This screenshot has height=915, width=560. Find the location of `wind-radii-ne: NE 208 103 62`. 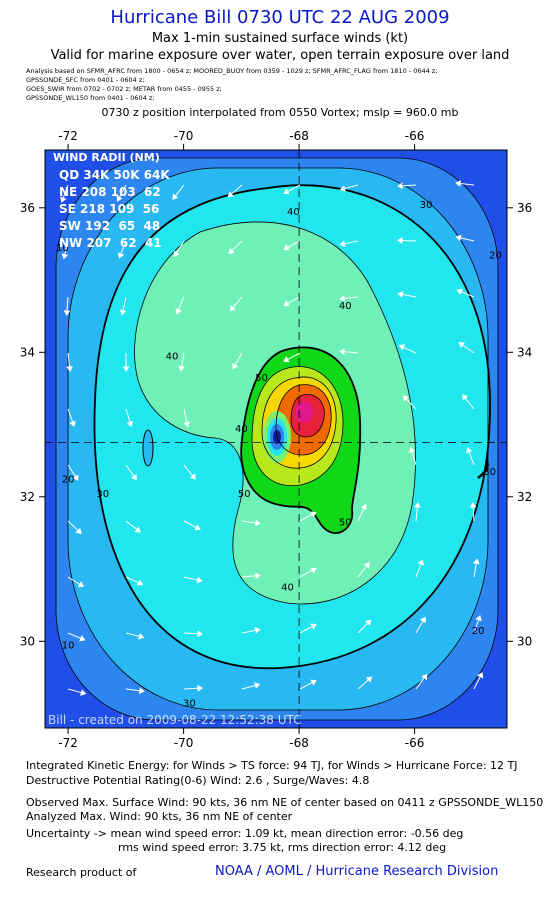

wind-radii-ne: NE 208 103 62 is located at coordinates (110, 192).